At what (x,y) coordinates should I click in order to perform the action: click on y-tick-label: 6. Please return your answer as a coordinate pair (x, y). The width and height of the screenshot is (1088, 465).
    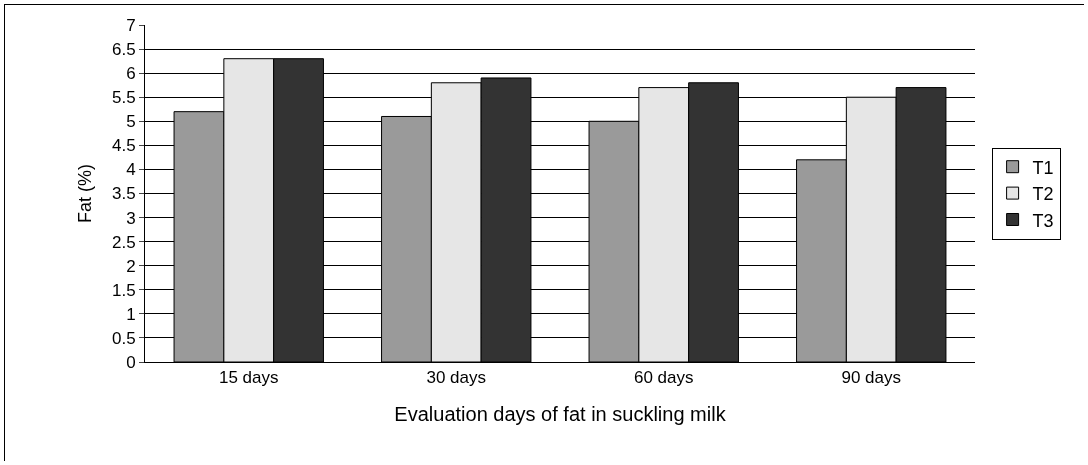
    Looking at the image, I should click on (131, 74).